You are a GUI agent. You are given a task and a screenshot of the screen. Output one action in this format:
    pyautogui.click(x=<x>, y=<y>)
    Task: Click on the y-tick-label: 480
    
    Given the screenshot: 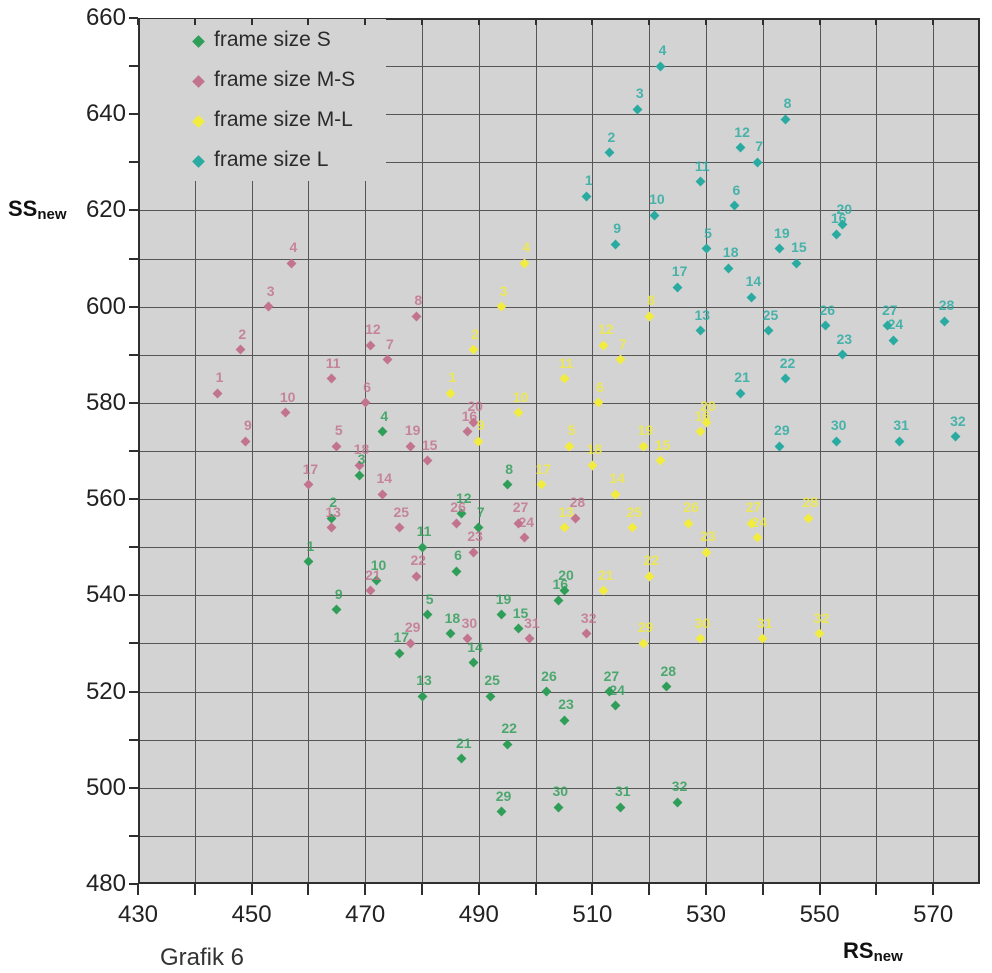 What is the action you would take?
    pyautogui.click(x=105, y=883)
    